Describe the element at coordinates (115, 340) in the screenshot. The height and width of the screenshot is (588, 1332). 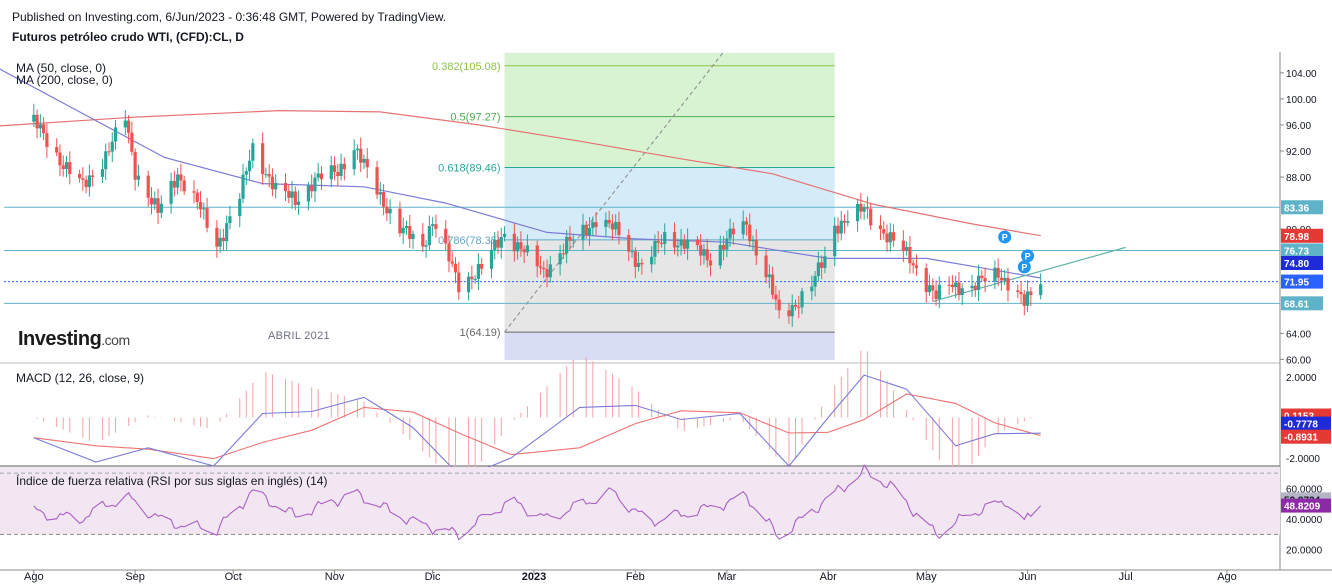
I see `logo-suffix: .com` at that location.